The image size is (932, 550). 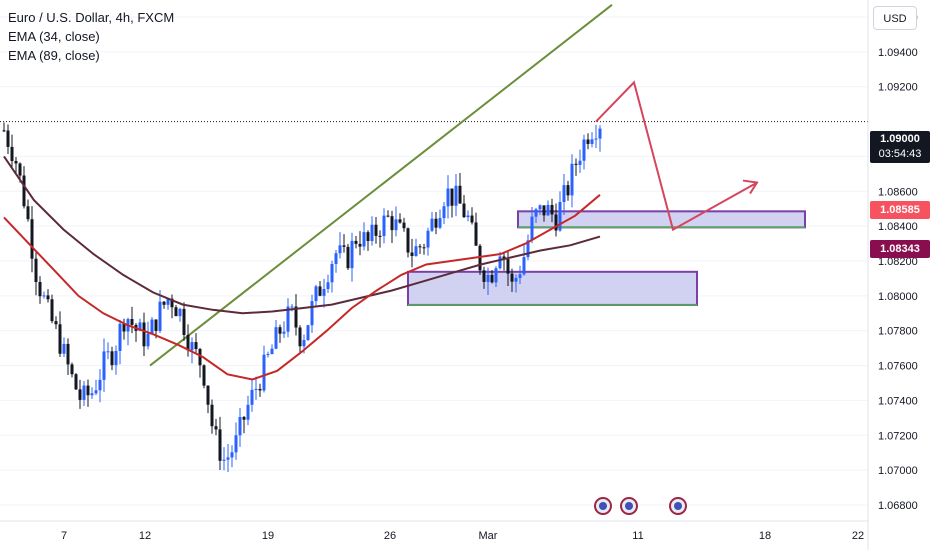 I want to click on time-tick-label: Mar, so click(x=488, y=536).